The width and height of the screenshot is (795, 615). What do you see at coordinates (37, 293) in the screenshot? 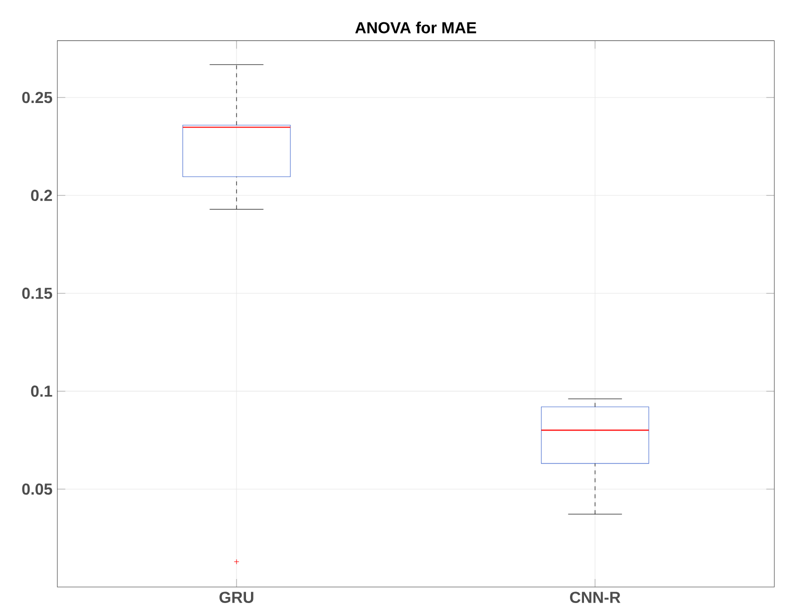
I see `y-tick-label: 0.15` at bounding box center [37, 293].